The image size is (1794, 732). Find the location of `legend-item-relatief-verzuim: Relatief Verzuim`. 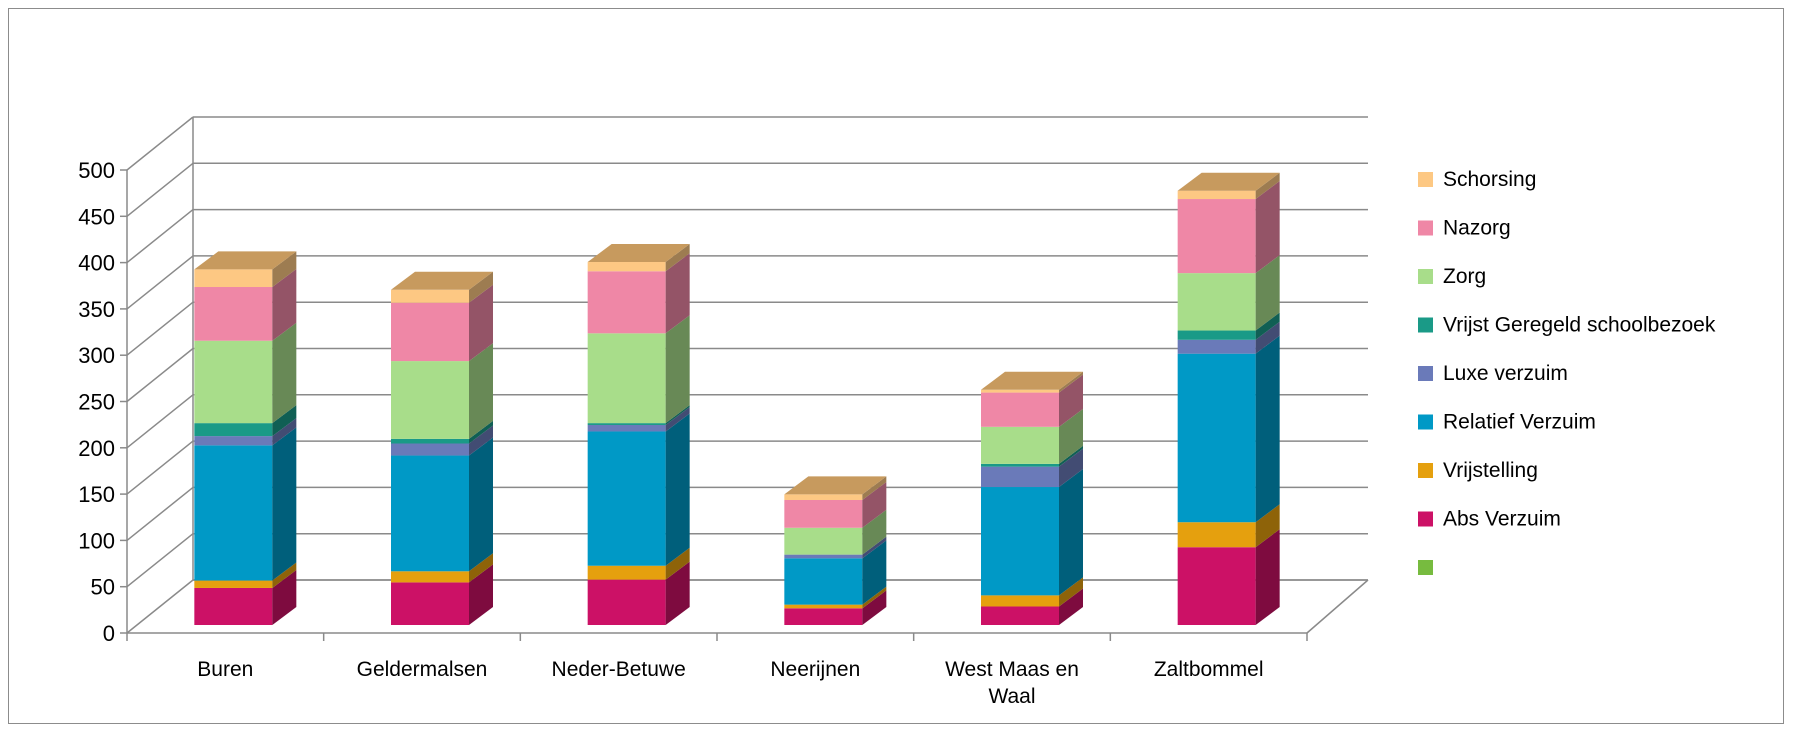

legend-item-relatief-verzuim: Relatief Verzuim is located at coordinates (1507, 422).